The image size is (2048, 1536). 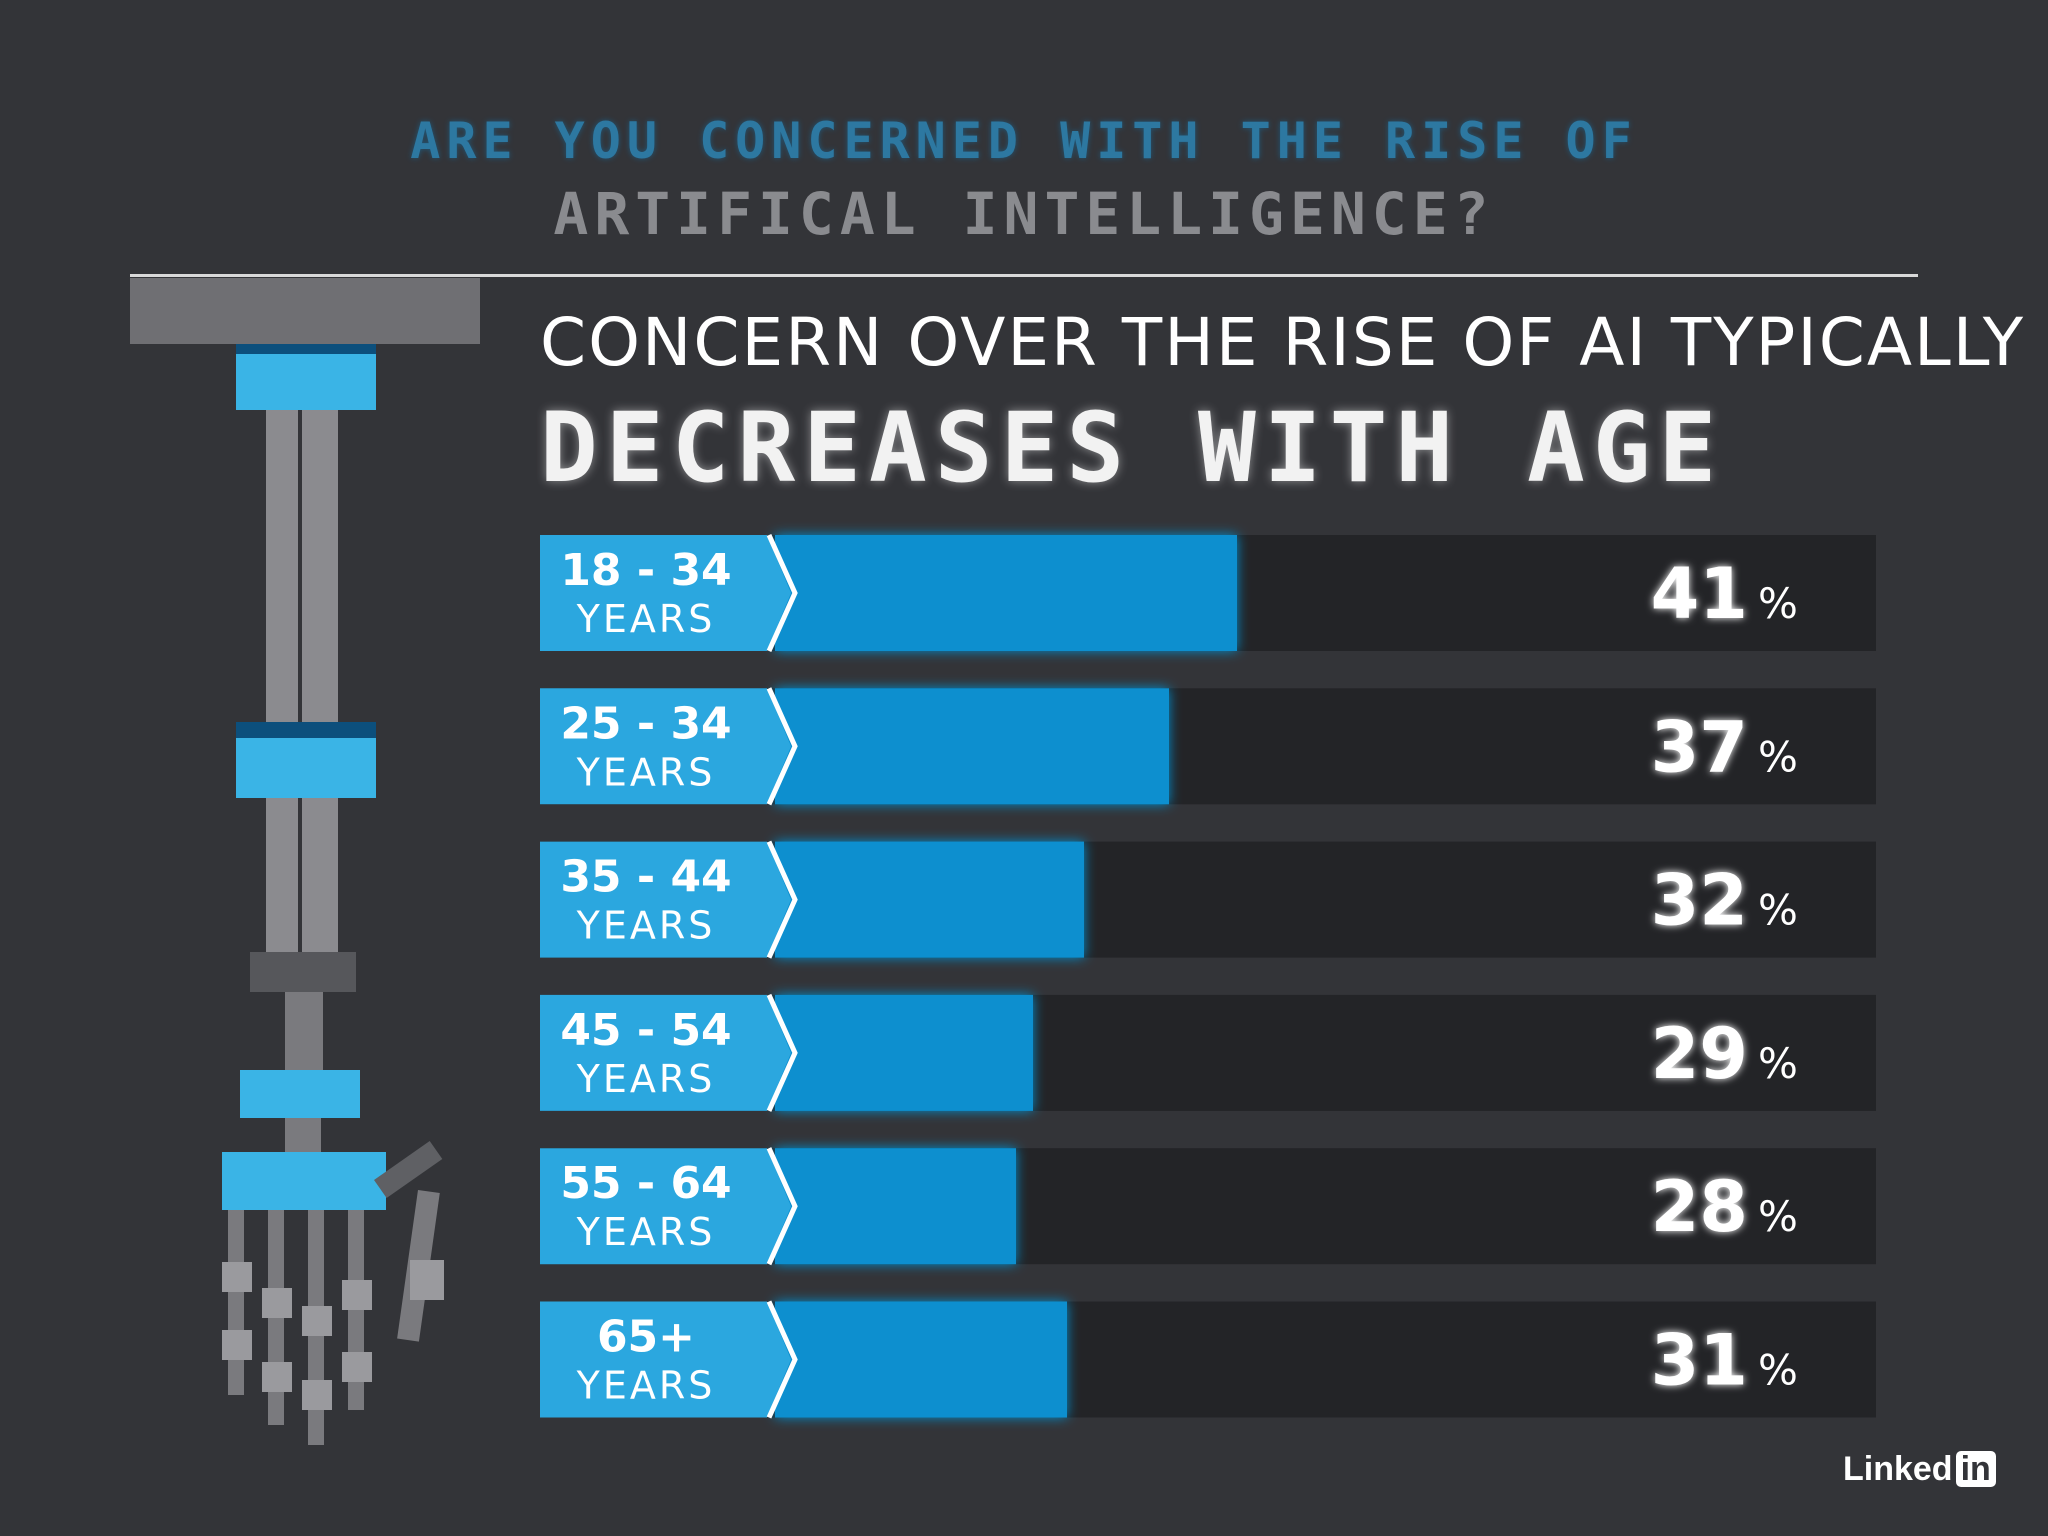 What do you see at coordinates (1699, 594) in the screenshot?
I see `value-label: 41` at bounding box center [1699, 594].